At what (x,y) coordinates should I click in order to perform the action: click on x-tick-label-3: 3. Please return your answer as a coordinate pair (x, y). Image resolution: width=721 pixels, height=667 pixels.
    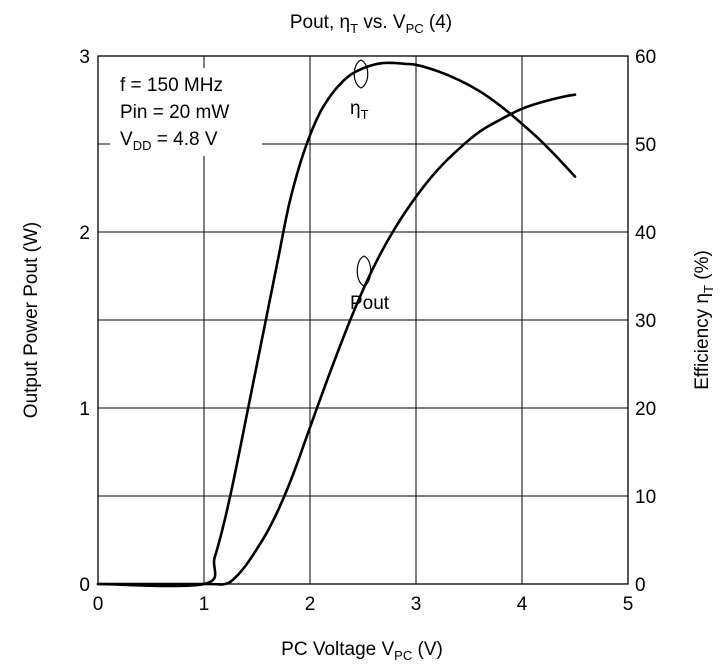
    Looking at the image, I should click on (416, 604).